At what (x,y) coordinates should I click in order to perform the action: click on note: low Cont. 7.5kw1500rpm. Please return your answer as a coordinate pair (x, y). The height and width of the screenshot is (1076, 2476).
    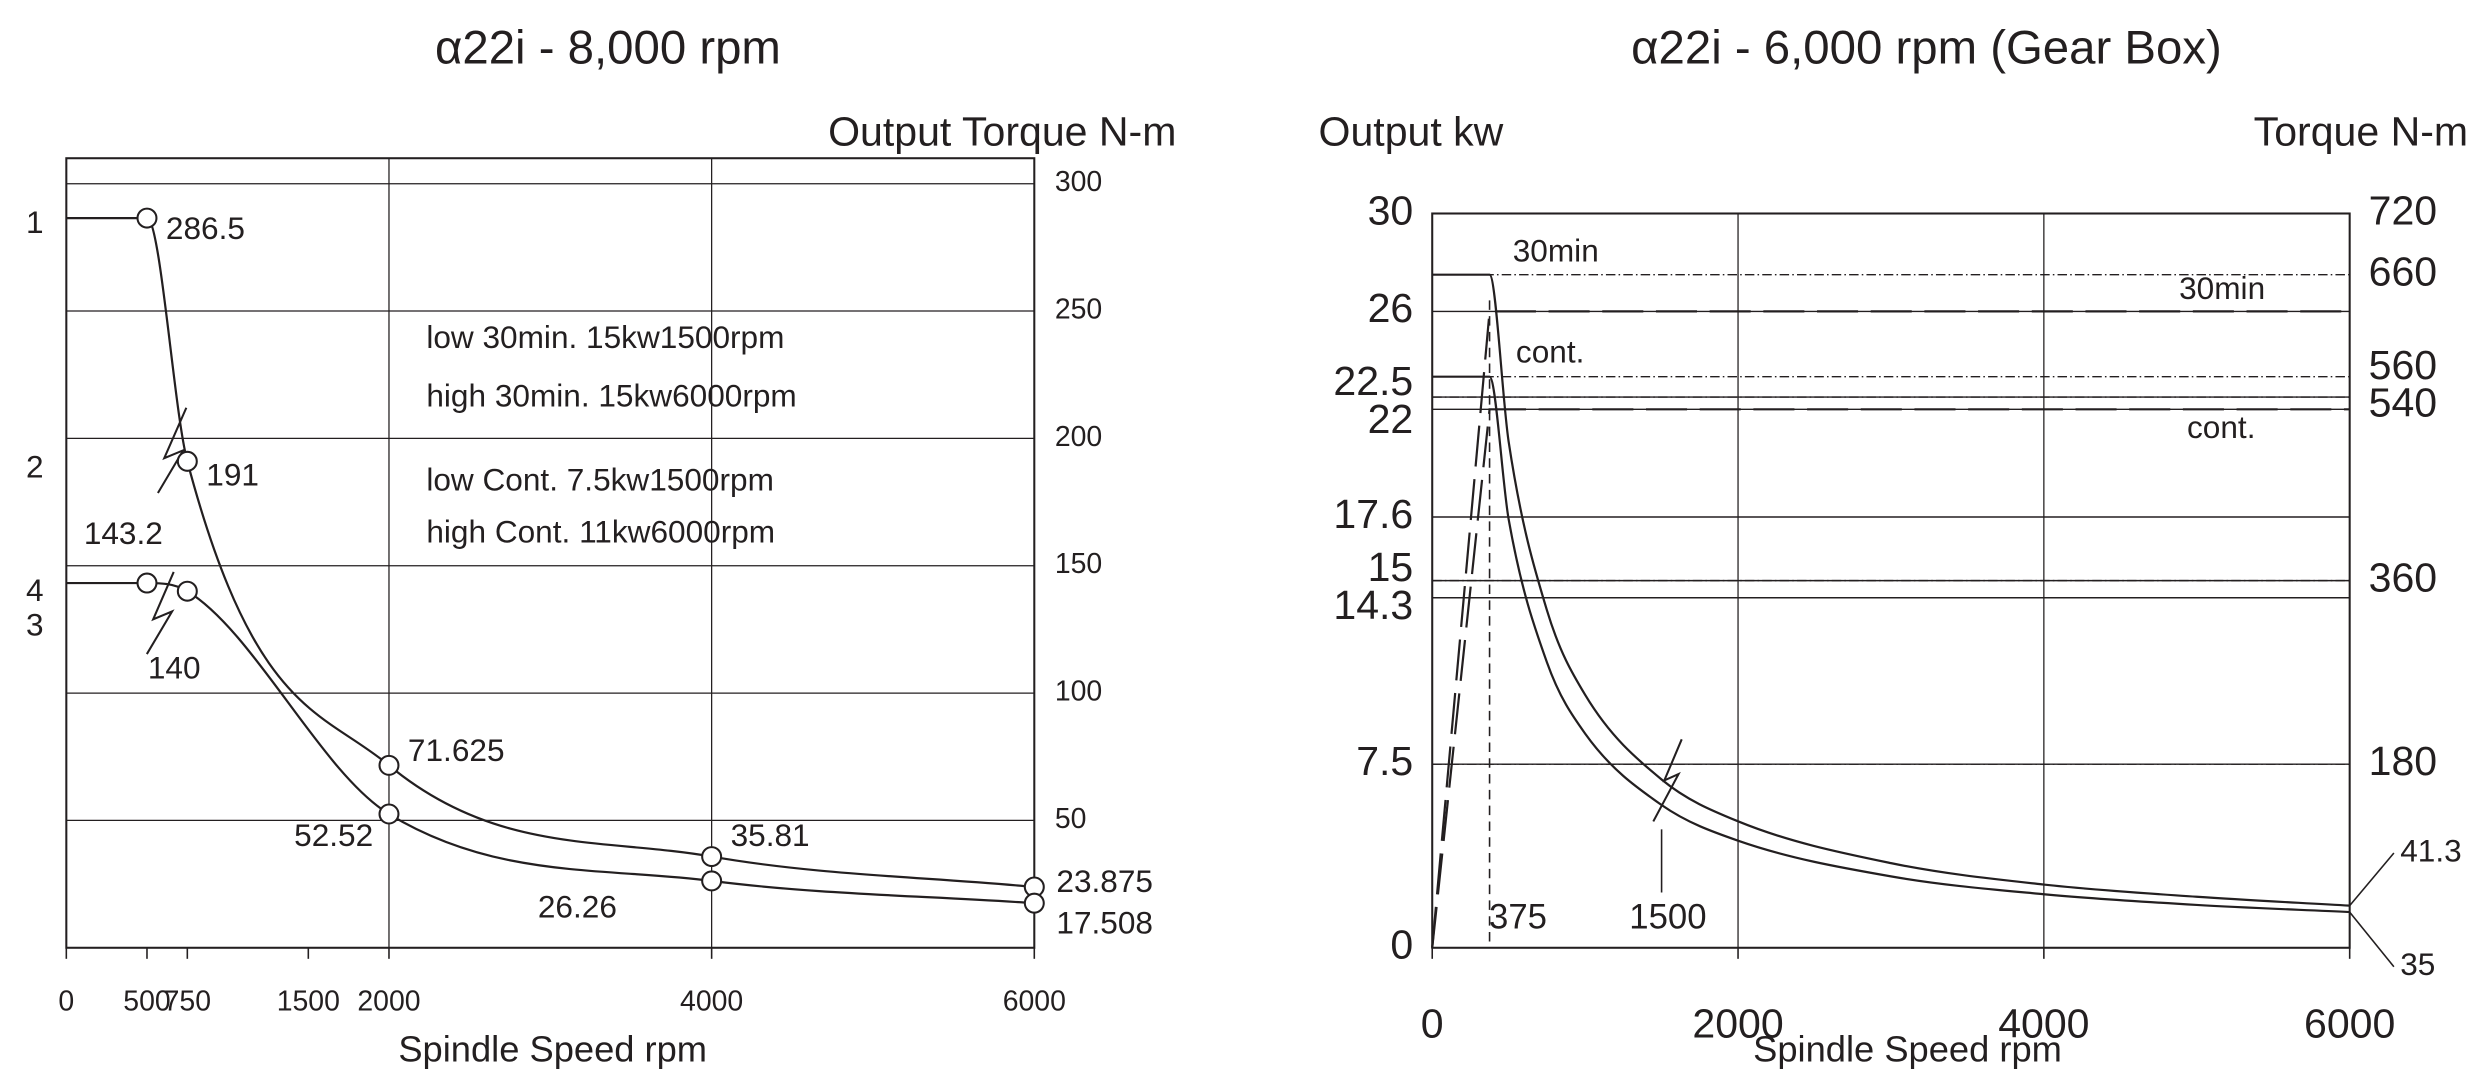
    Looking at the image, I should click on (600, 479).